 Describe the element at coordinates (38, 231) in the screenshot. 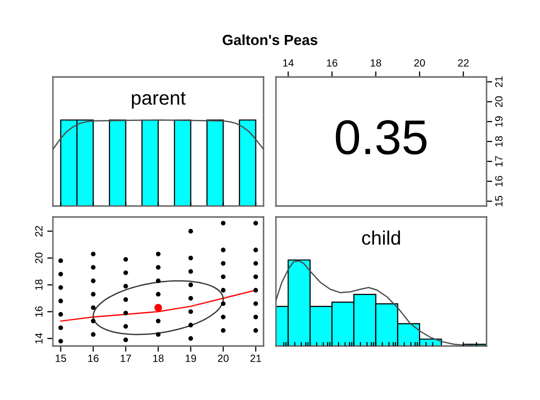

I see `y-tick-label: 22` at that location.